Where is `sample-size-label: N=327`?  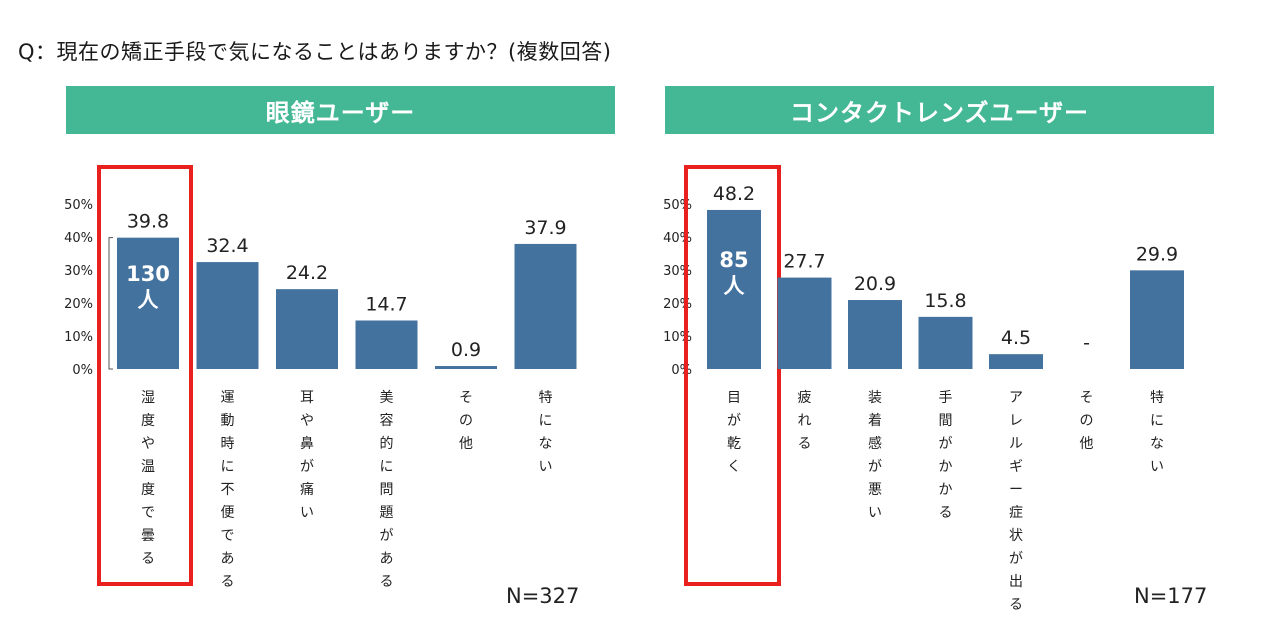 sample-size-label: N=327 is located at coordinates (542, 596).